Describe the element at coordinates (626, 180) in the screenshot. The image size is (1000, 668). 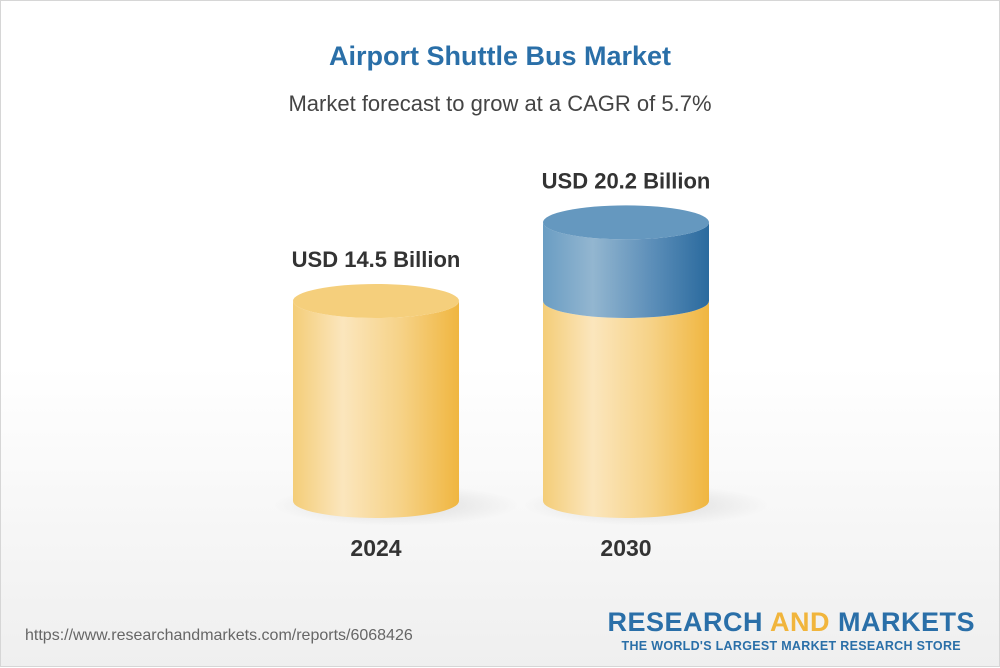
I see `data-label: USD 20.2 Billion` at that location.